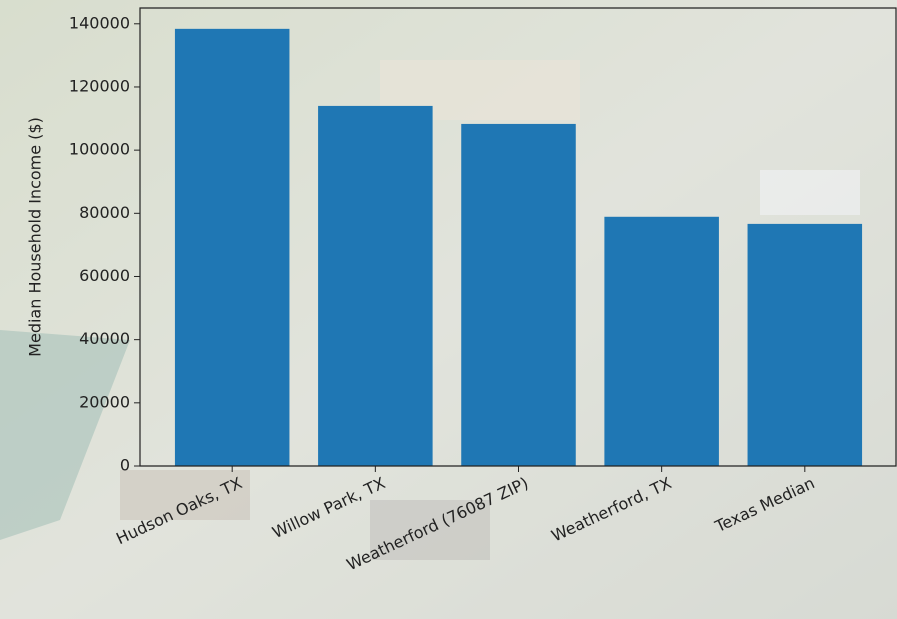  I want to click on y-tick-label: 40000, so click(104, 338).